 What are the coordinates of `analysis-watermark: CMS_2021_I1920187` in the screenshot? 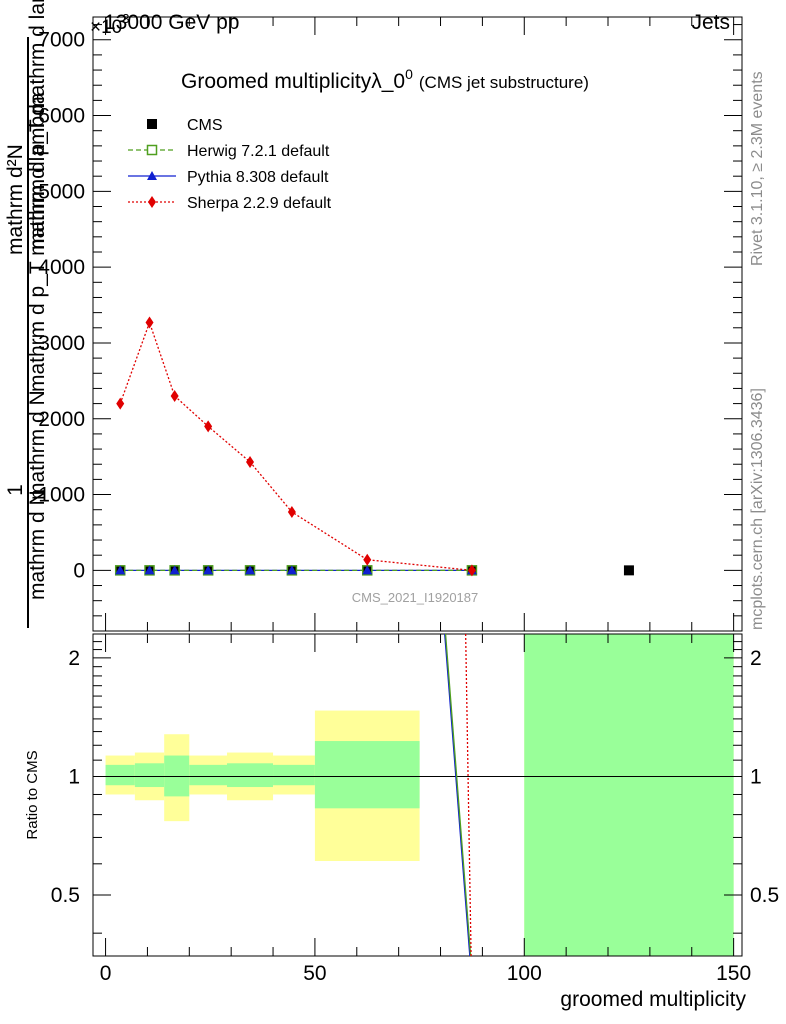 It's located at (415, 597).